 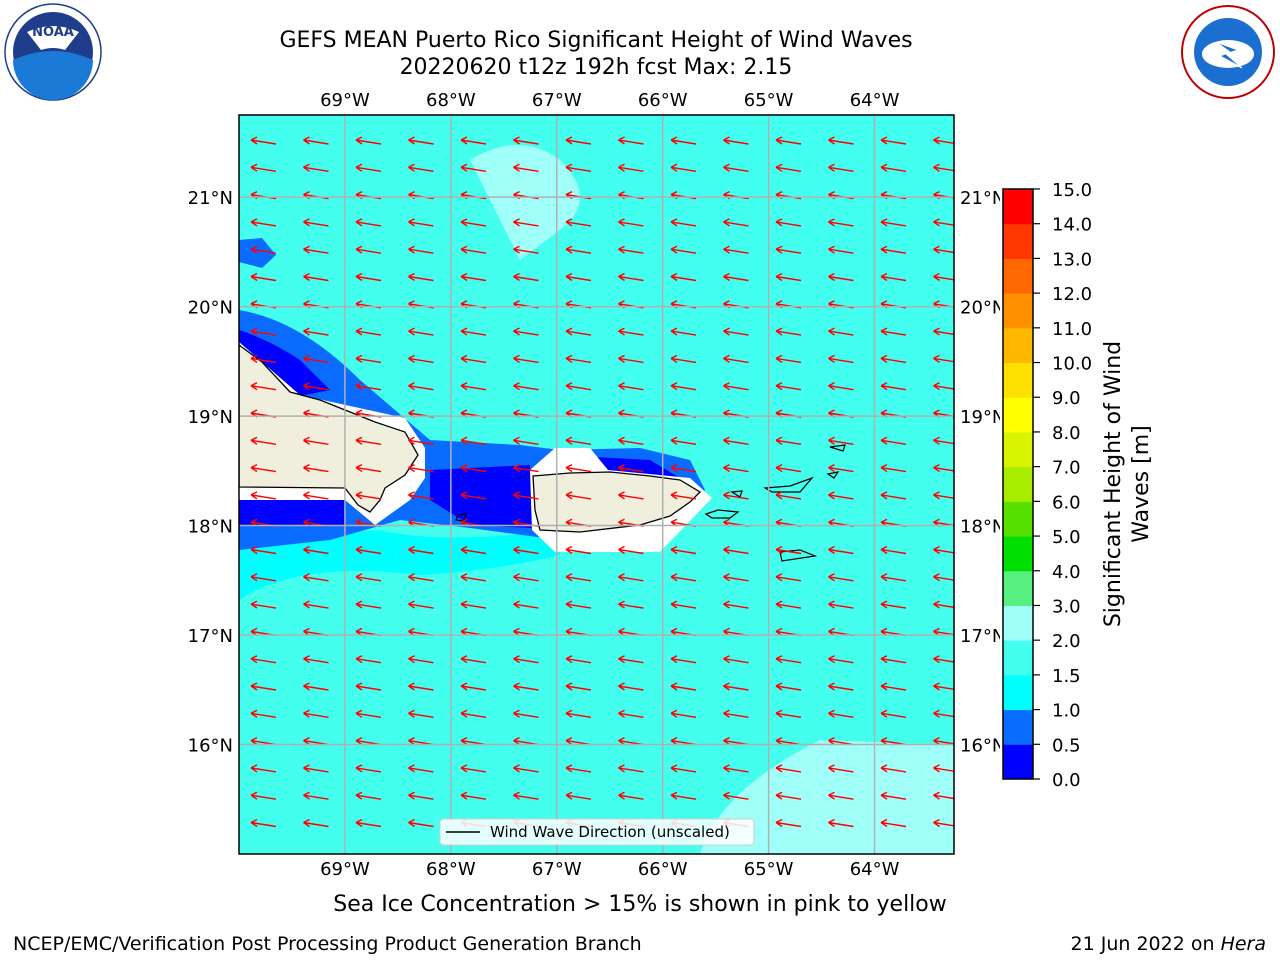 I want to click on colorbar-tick-label: 11.0, so click(x=1072, y=329).